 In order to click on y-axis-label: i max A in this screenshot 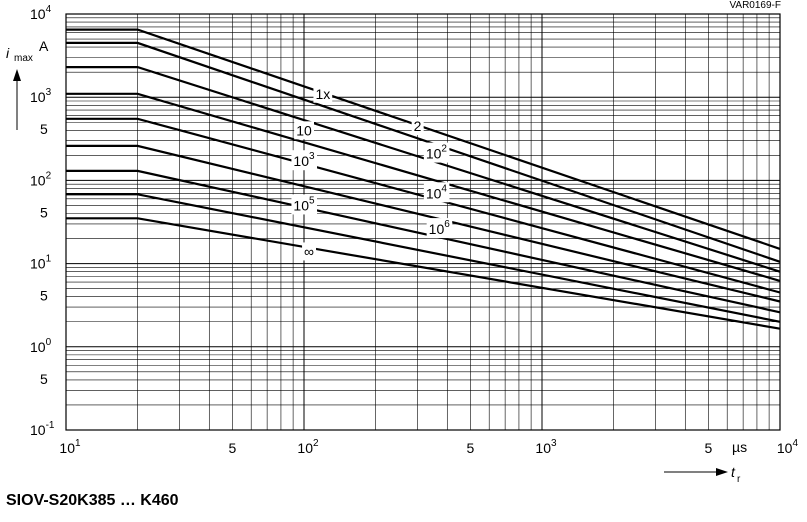, I will do `click(27, 51)`.